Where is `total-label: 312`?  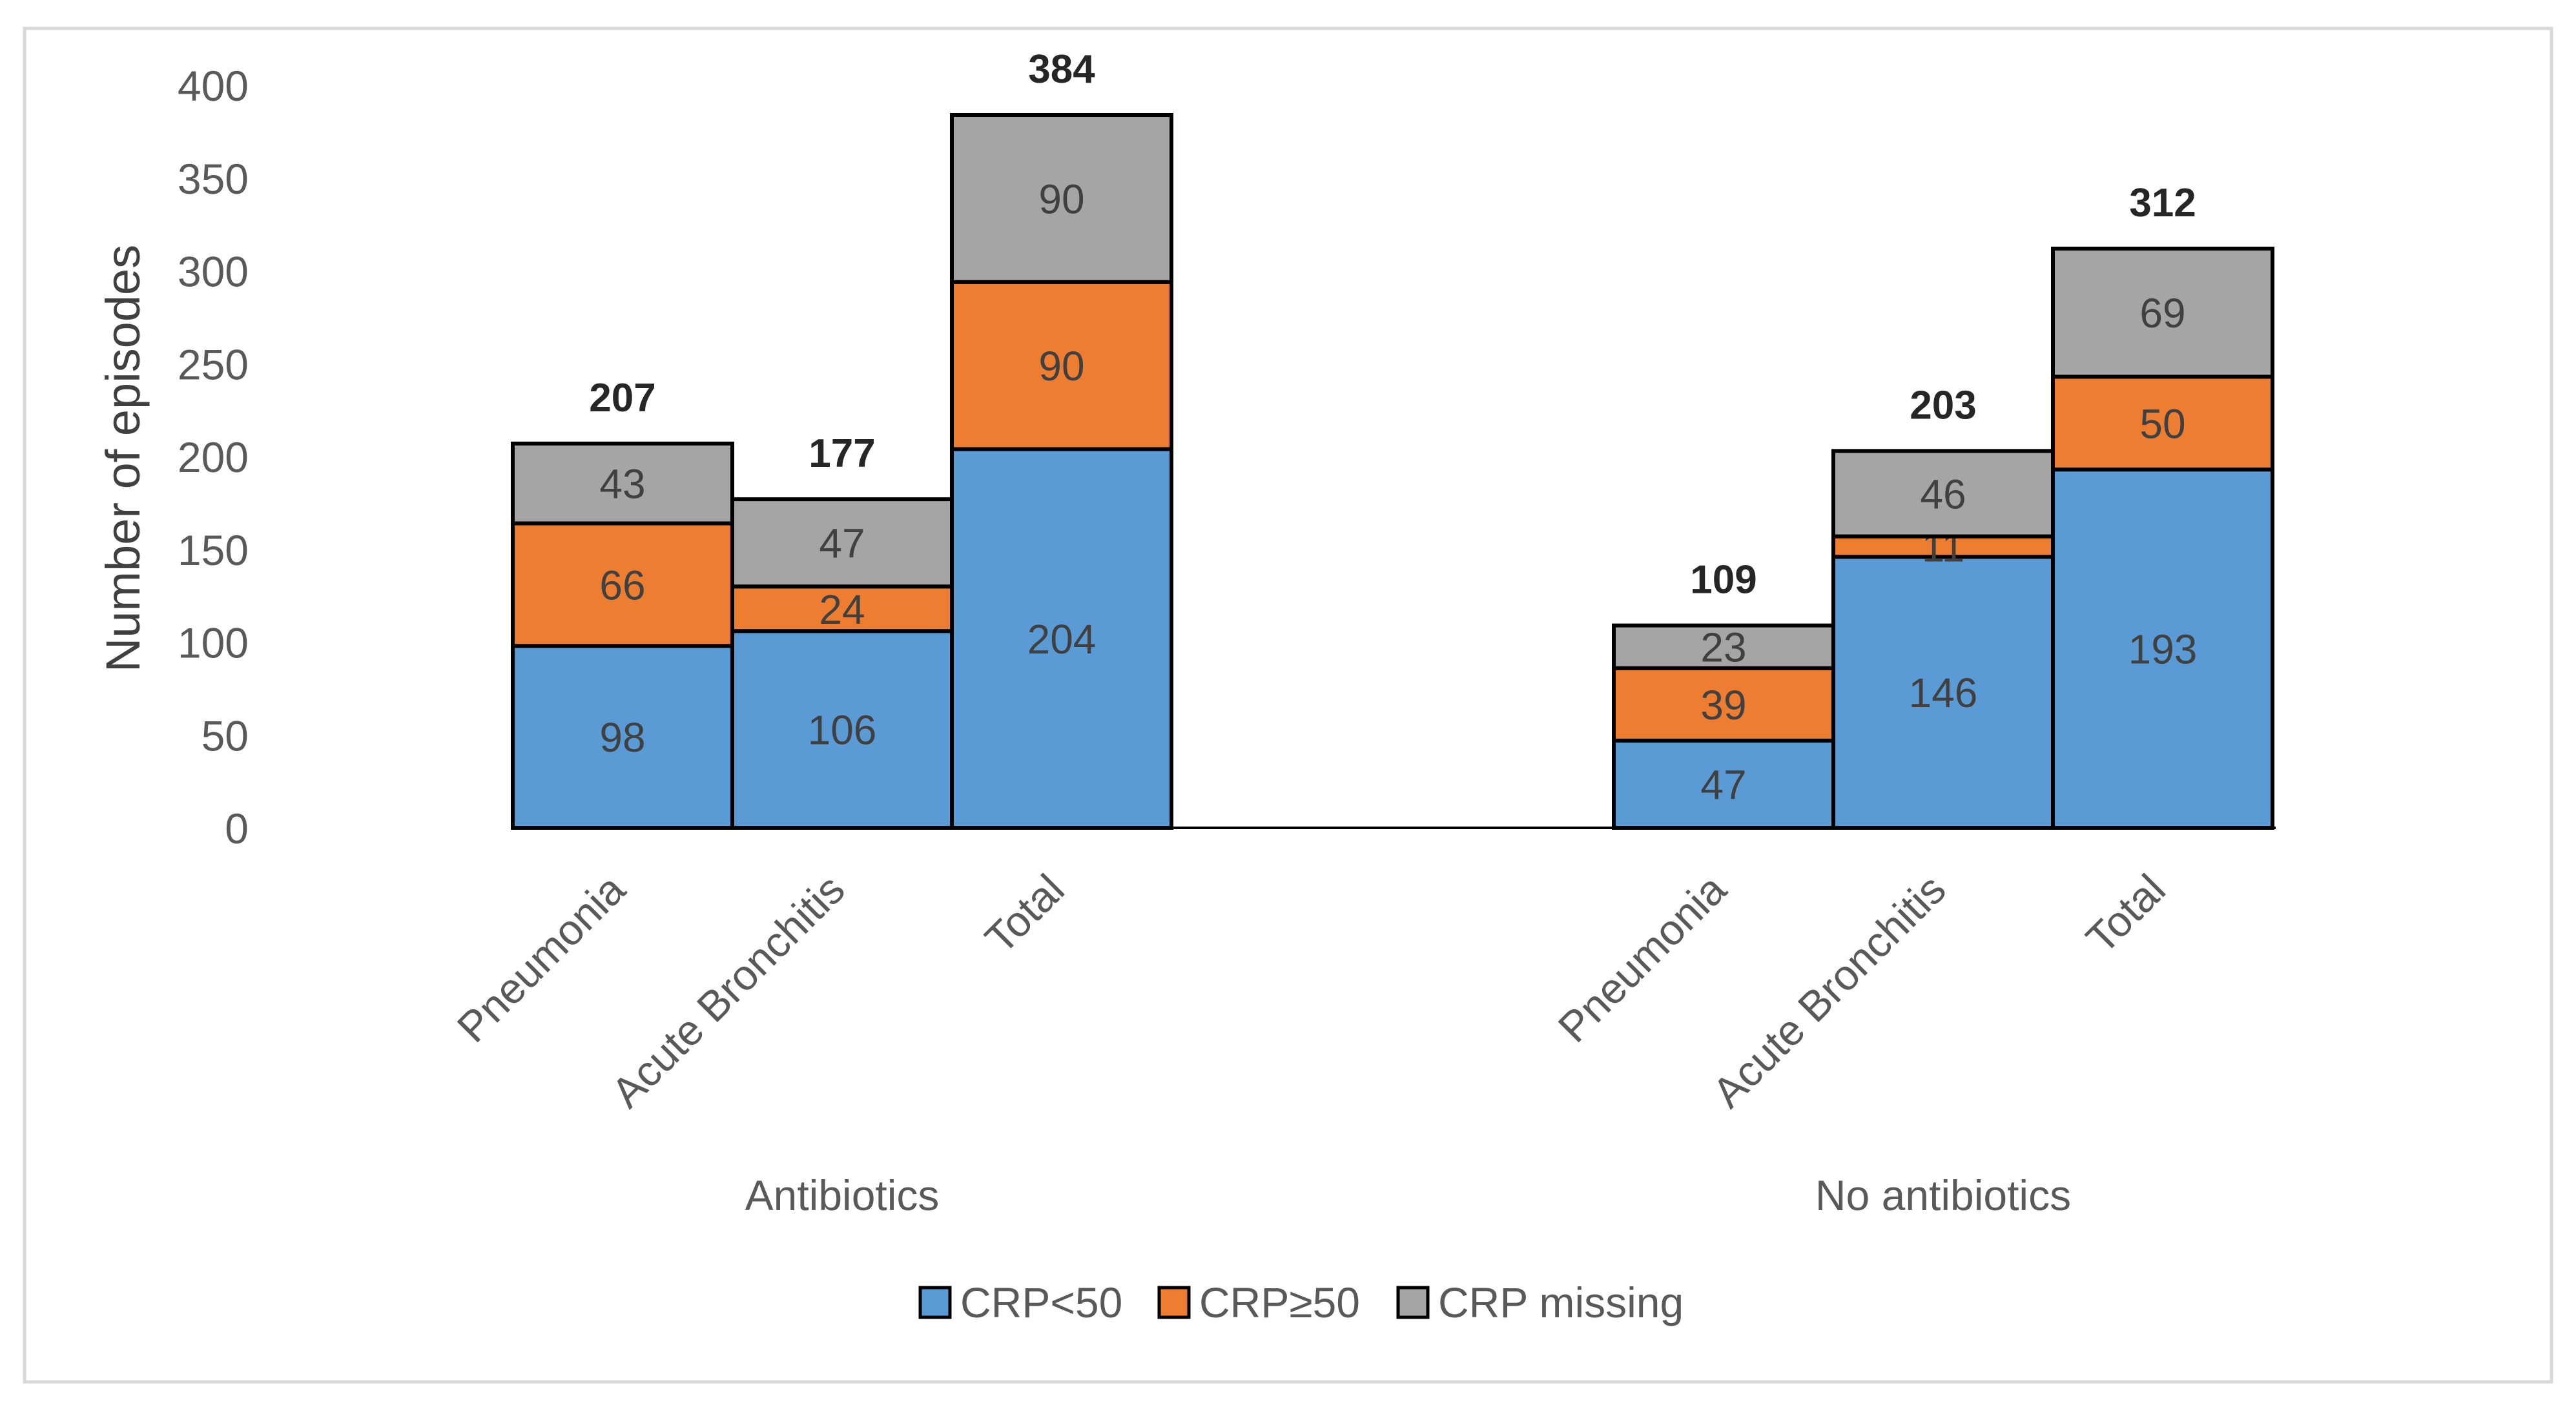 total-label: 312 is located at coordinates (2162, 203).